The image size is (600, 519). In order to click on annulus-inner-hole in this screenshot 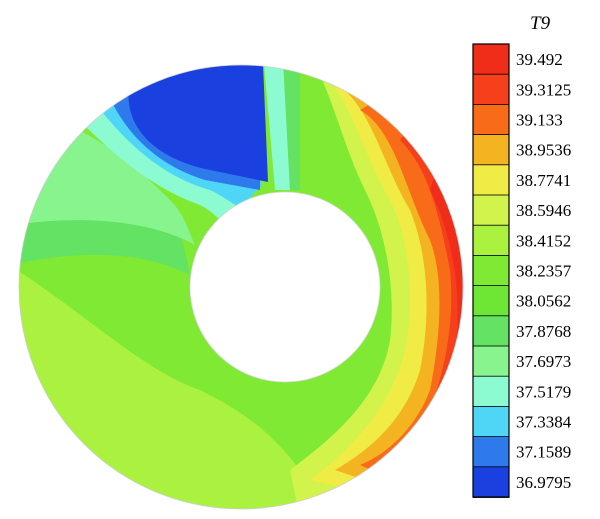, I will do `click(285, 287)`.